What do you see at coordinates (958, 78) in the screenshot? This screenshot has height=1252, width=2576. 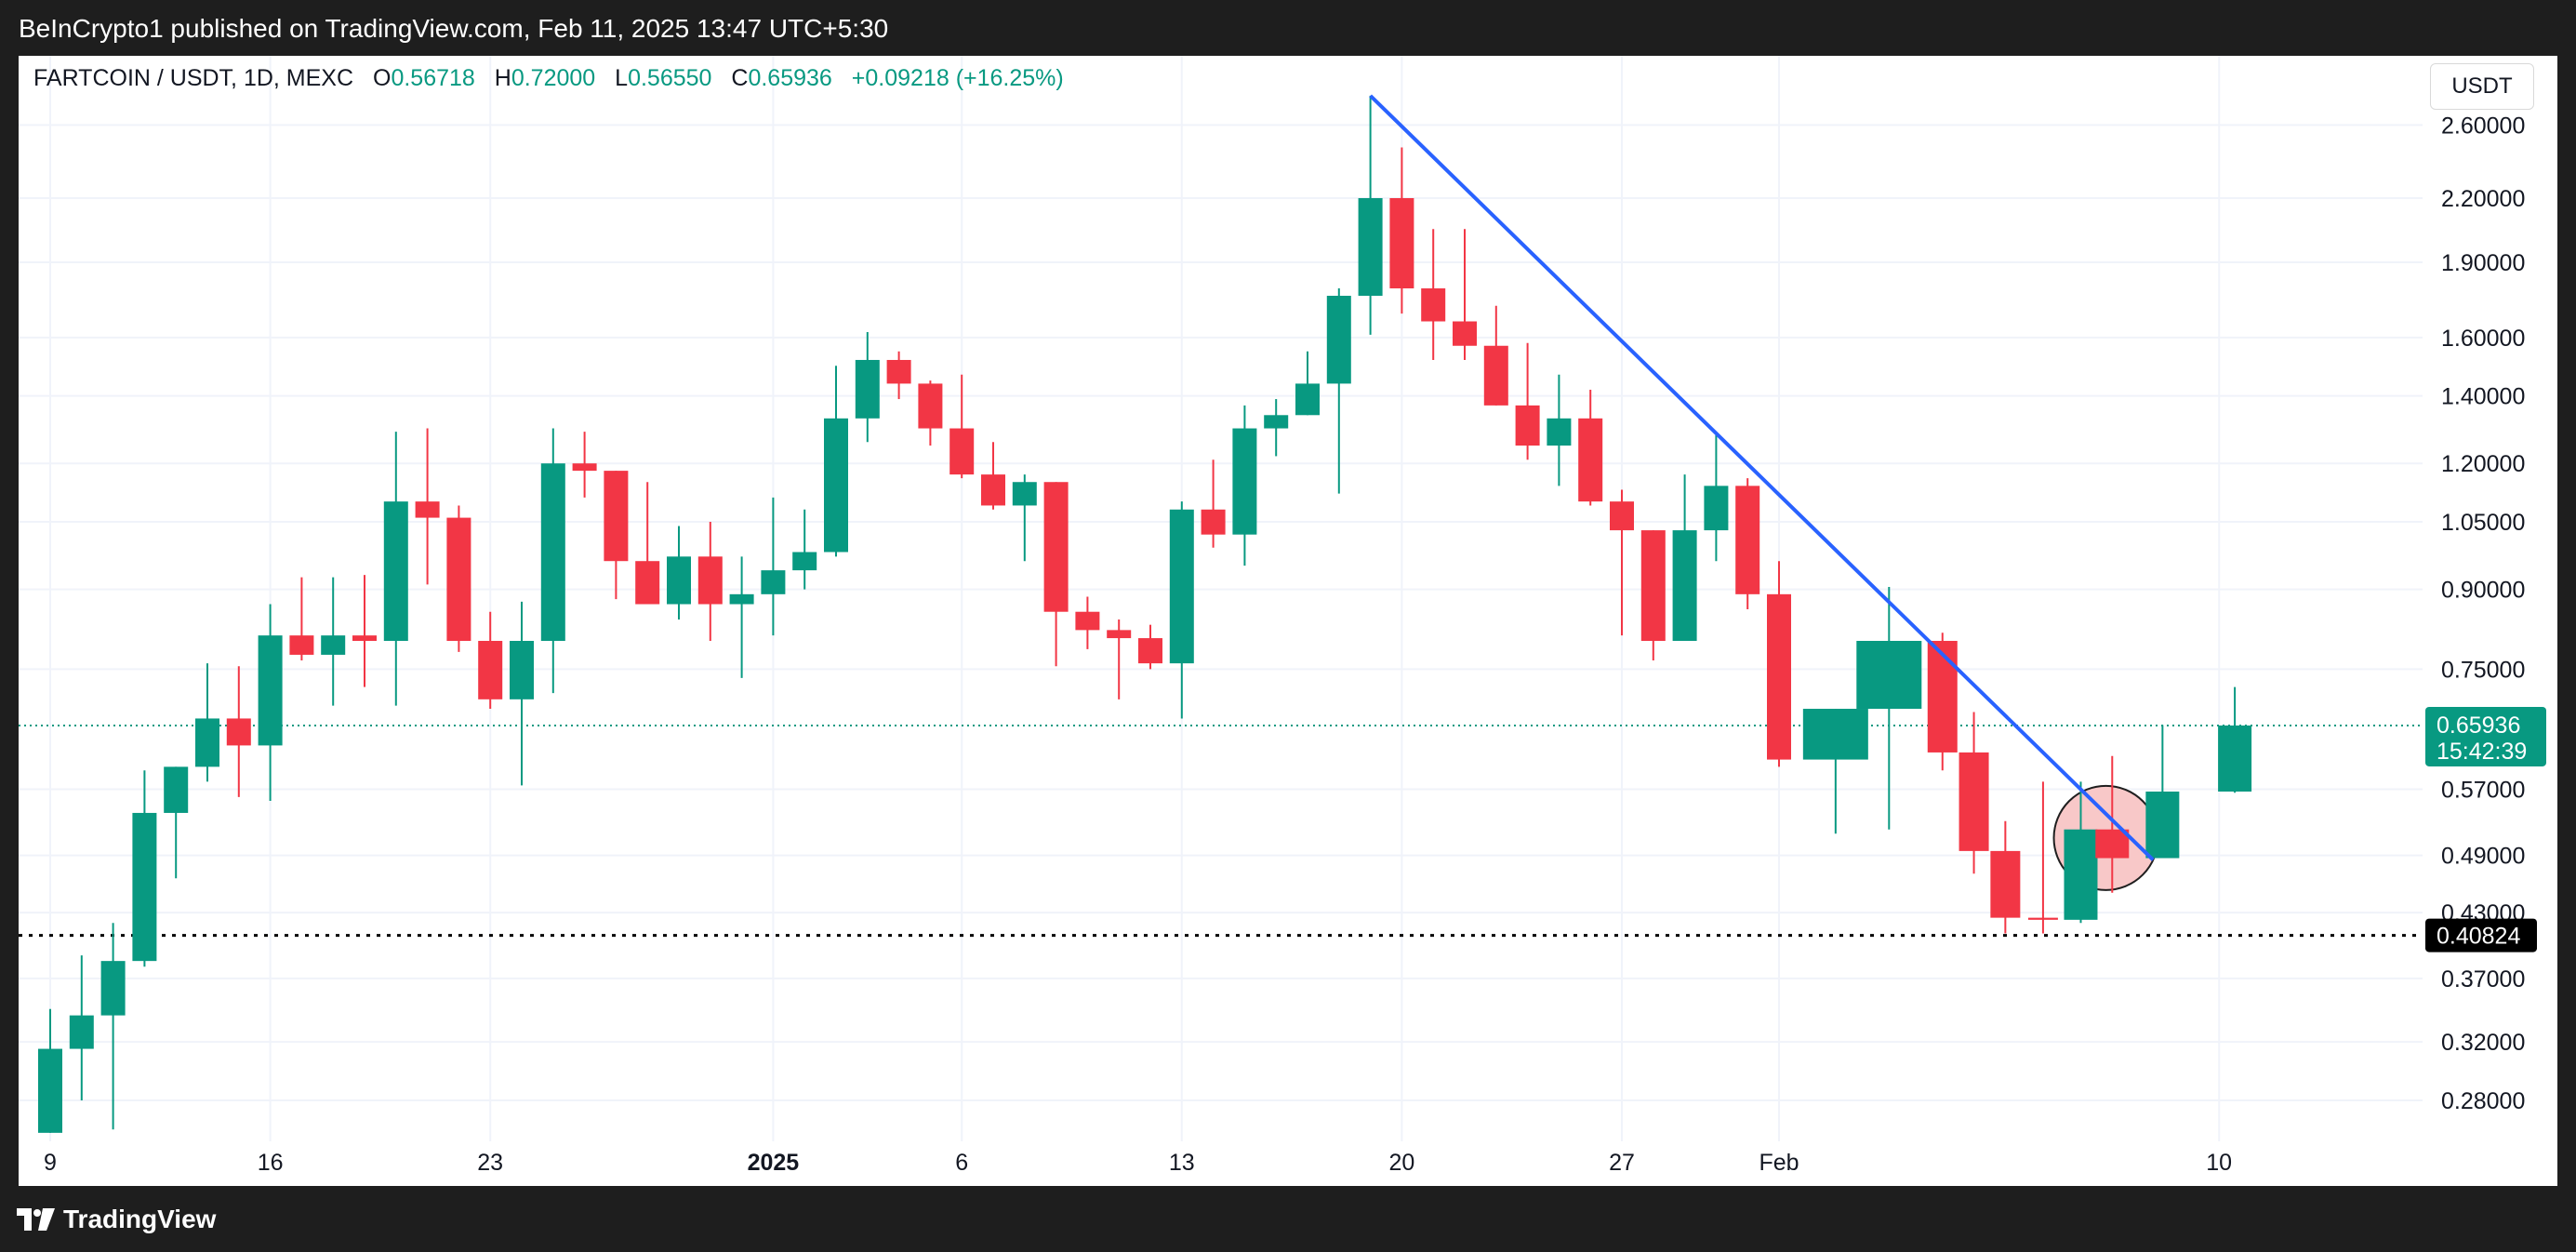 I see `change-value: +0.09218 (+16.25%)` at bounding box center [958, 78].